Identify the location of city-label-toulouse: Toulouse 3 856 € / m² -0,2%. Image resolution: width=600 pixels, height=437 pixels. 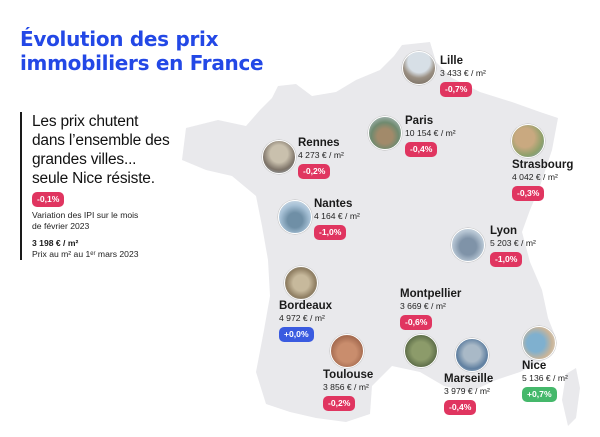
(348, 390).